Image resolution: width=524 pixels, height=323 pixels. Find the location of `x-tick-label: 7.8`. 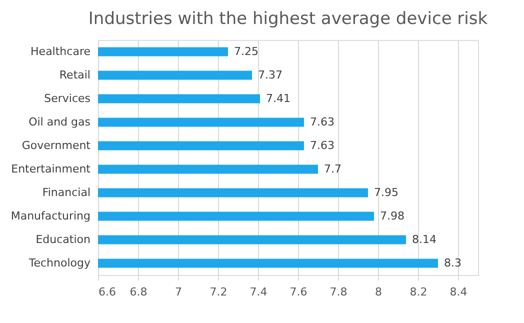

x-tick-label: 7.8 is located at coordinates (339, 292).